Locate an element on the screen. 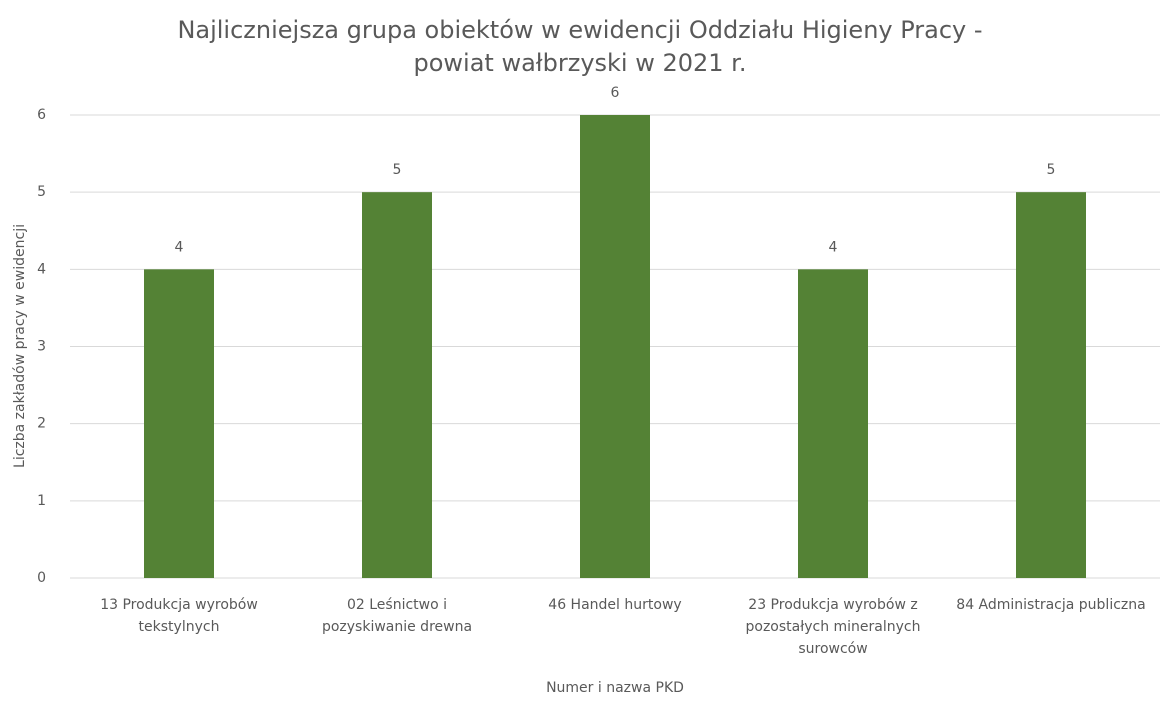 Image resolution: width=1160 pixels, height=701 pixels. y-tick-label: 6 is located at coordinates (41, 115).